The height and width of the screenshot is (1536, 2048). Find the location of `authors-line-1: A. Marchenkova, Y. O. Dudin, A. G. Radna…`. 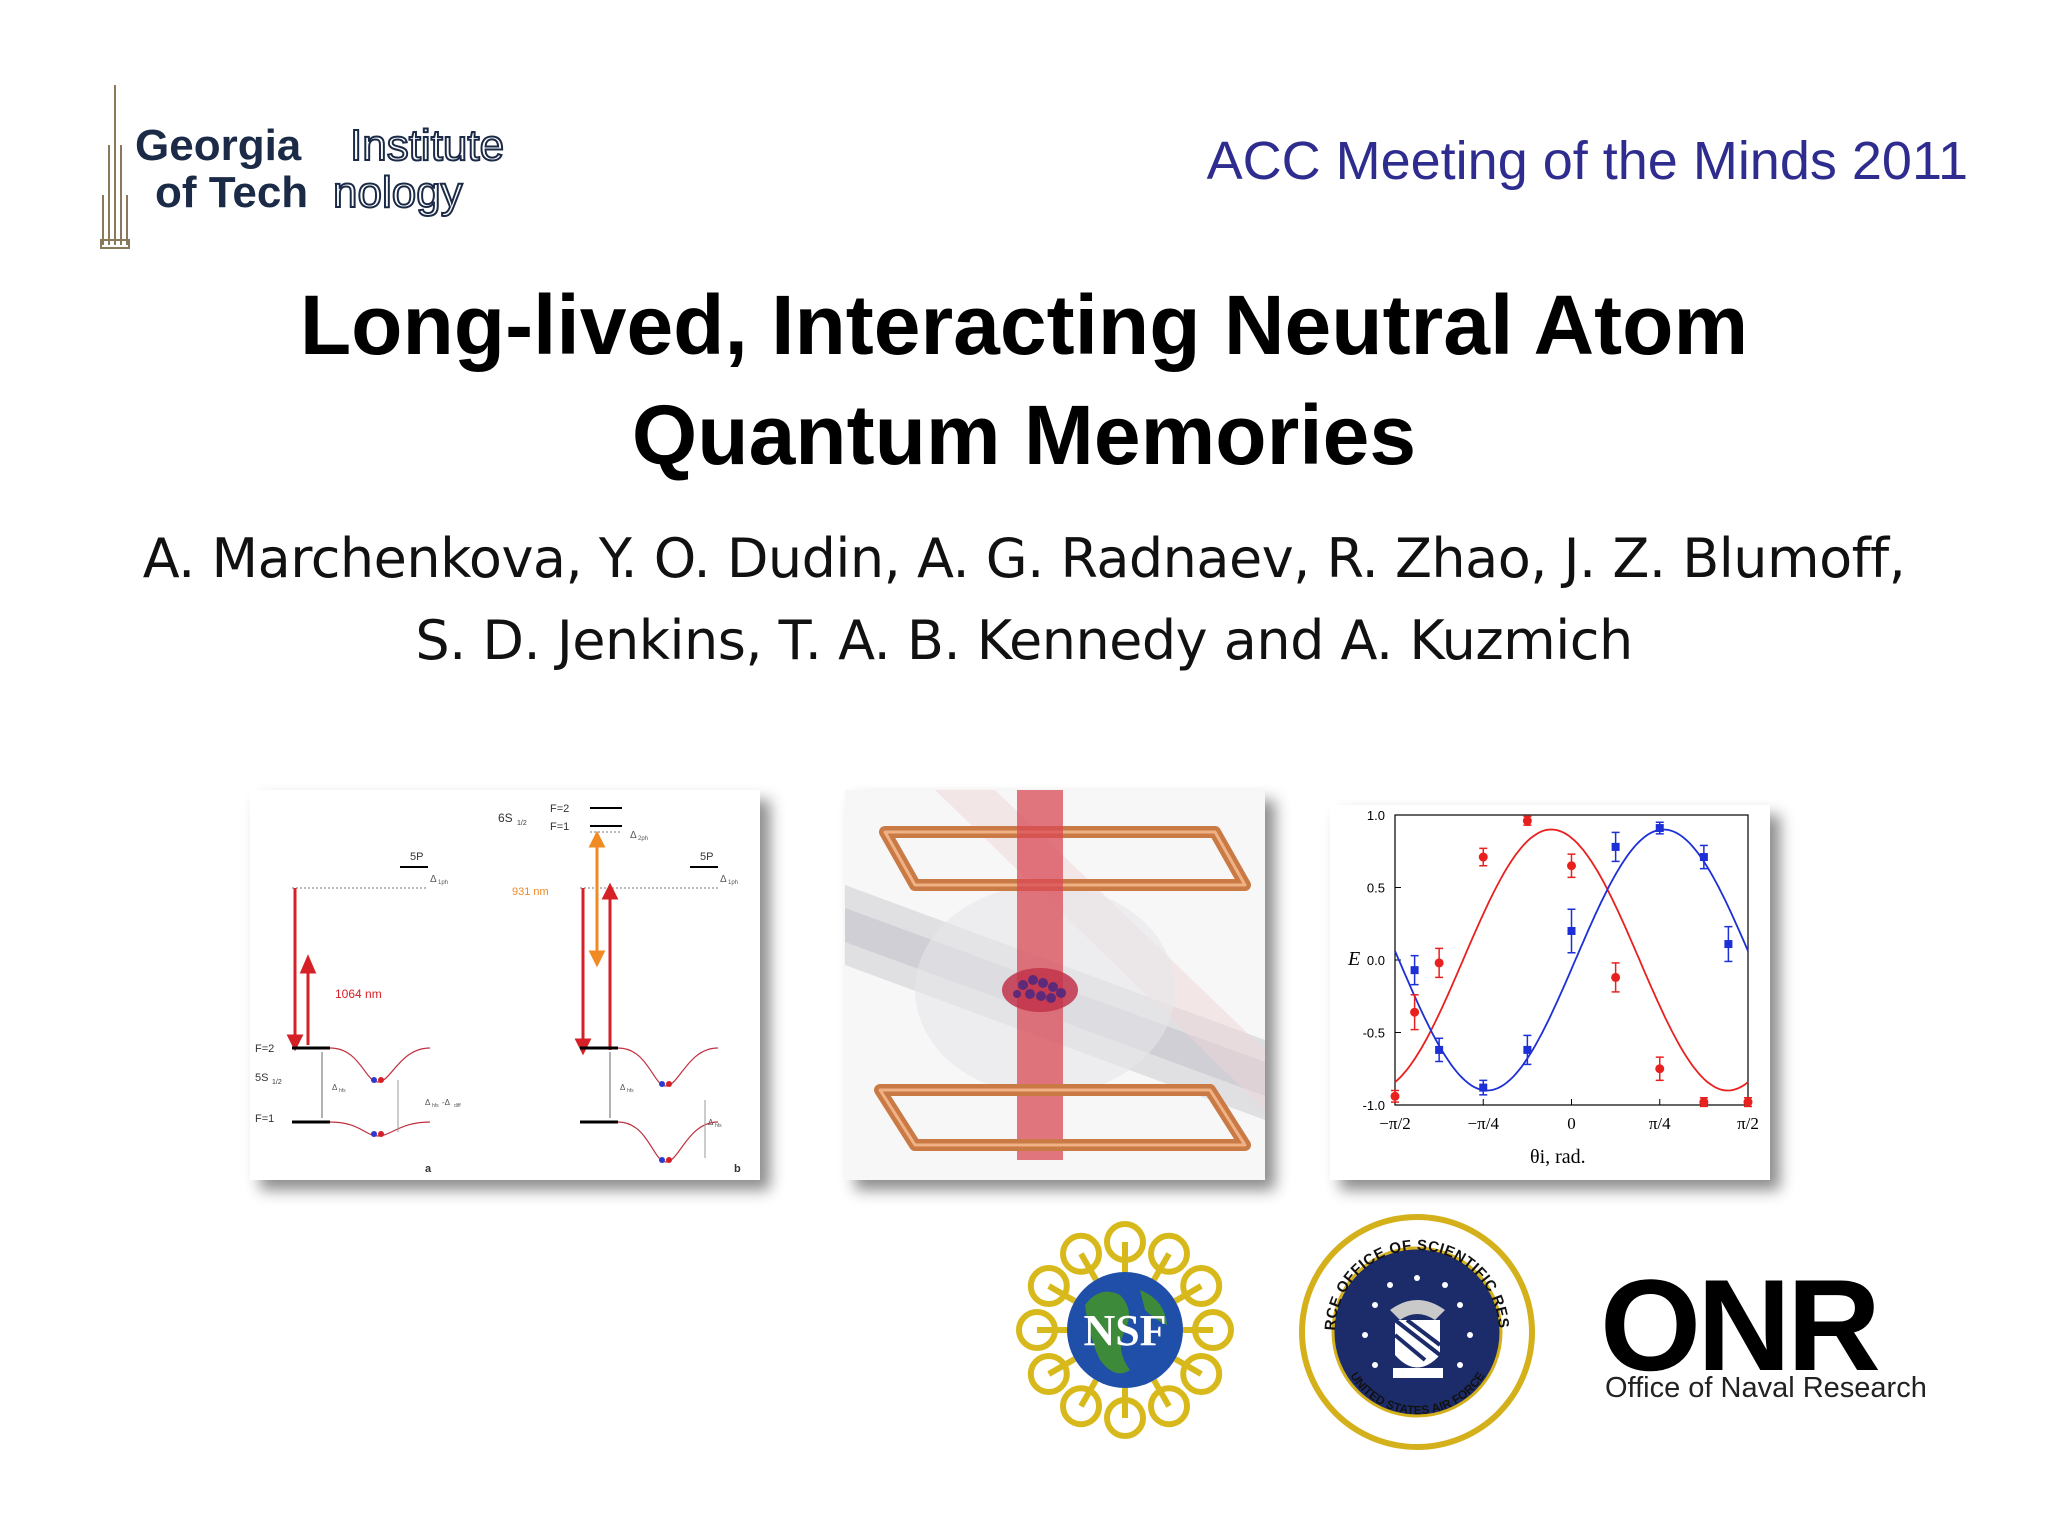

authors-line-1: A. Marchenkova, Y. O. Dudin, A. G. Radna… is located at coordinates (1024, 558).